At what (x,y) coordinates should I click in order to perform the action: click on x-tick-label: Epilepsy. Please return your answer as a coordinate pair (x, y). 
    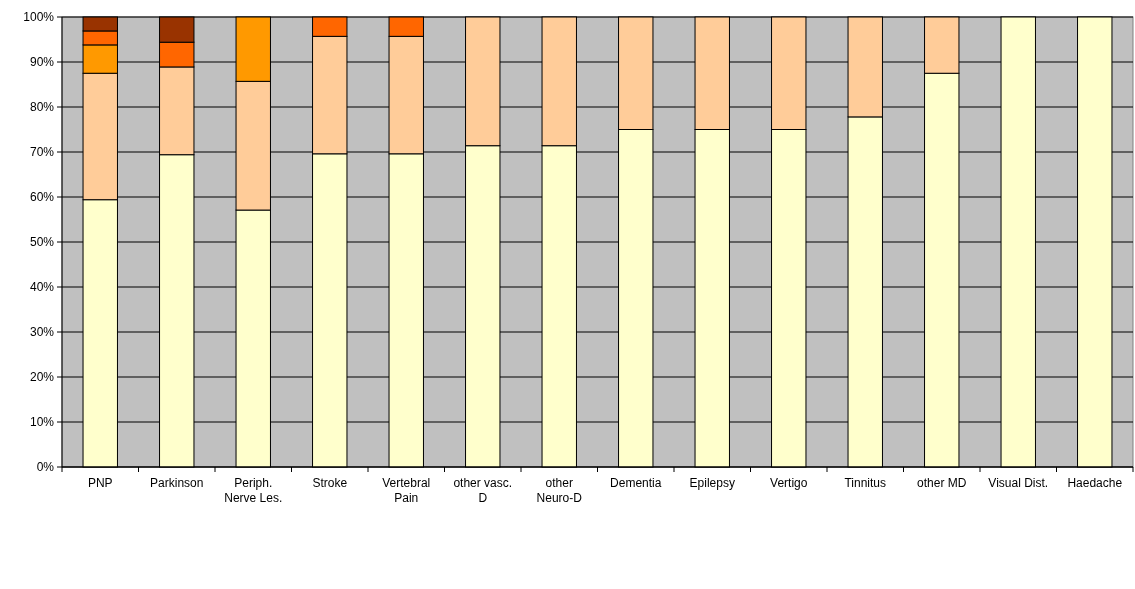
    Looking at the image, I should click on (712, 483).